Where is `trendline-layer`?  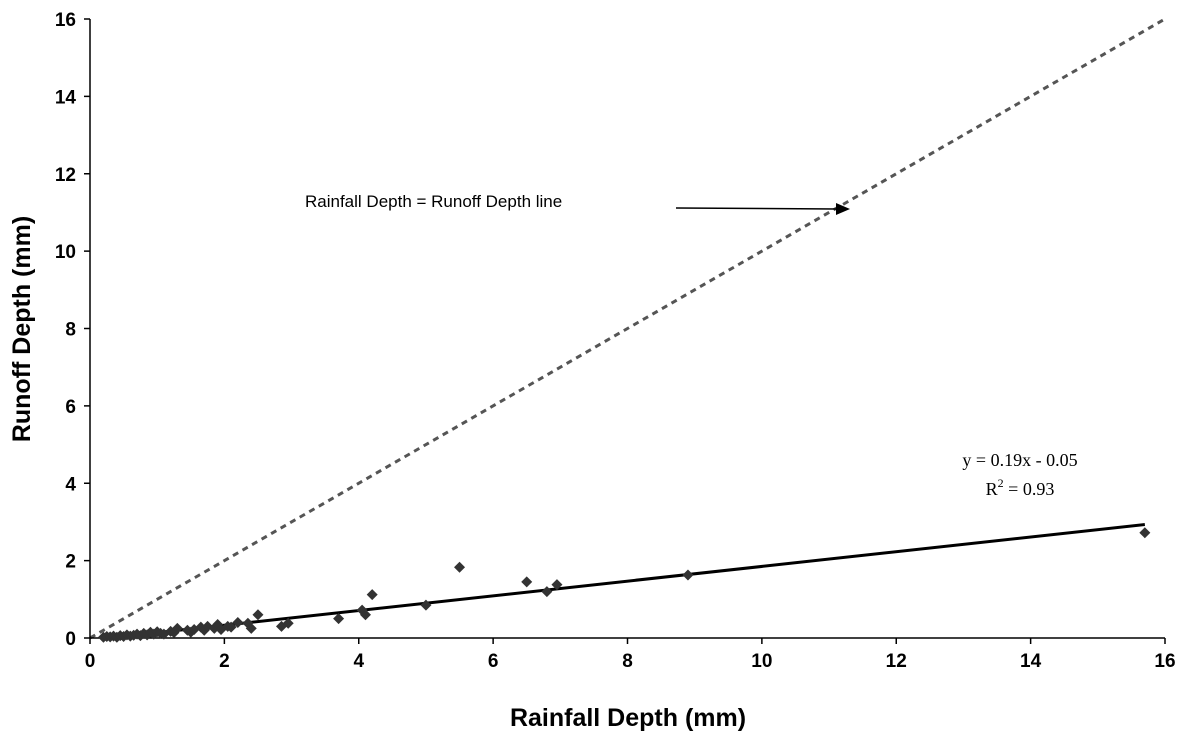 trendline-layer is located at coordinates (624, 581).